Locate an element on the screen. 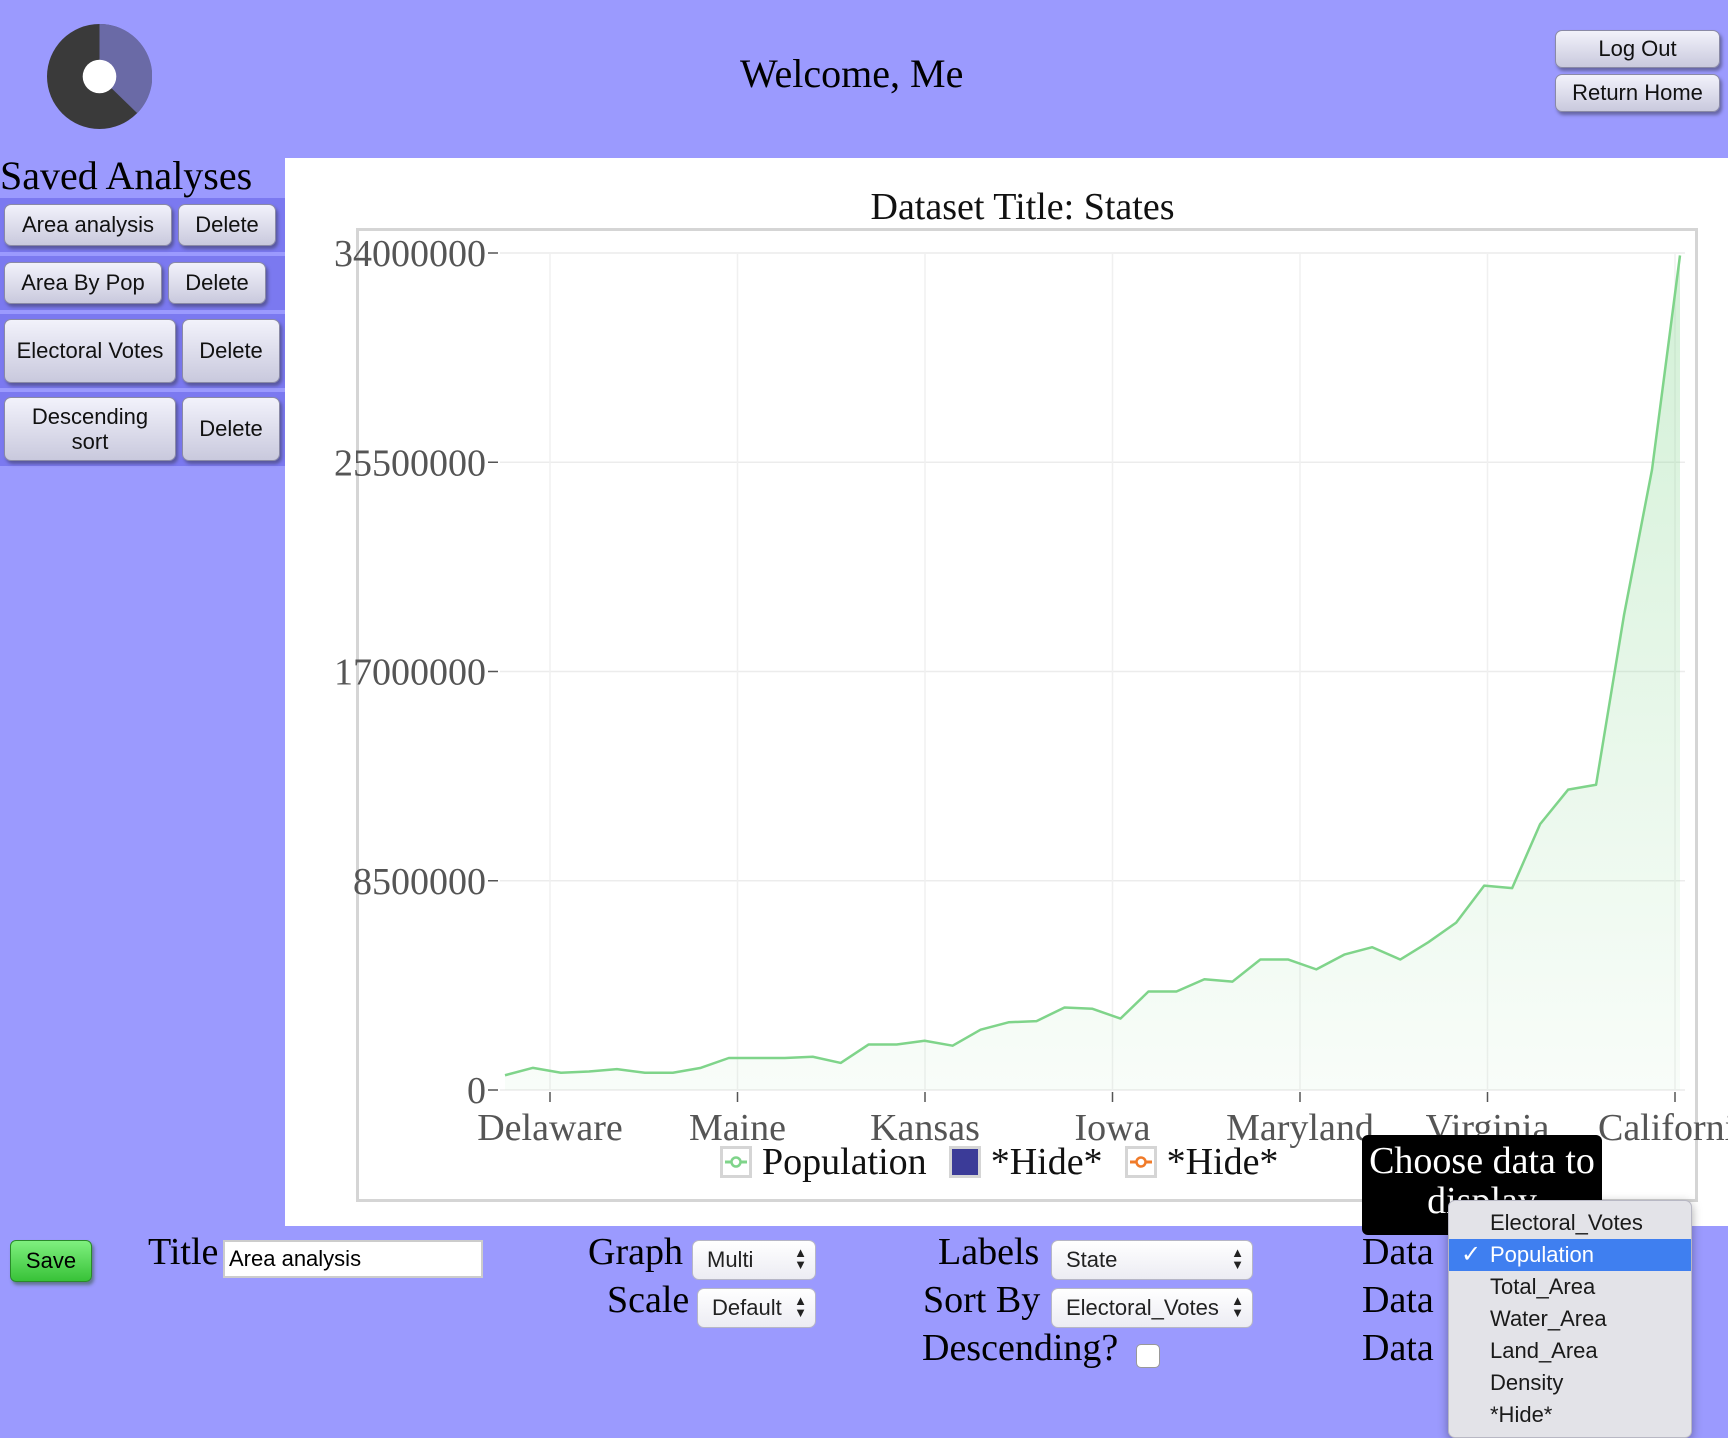 This screenshot has width=1728, height=1438. y-tick-label: 25500000 is located at coordinates (410, 463).